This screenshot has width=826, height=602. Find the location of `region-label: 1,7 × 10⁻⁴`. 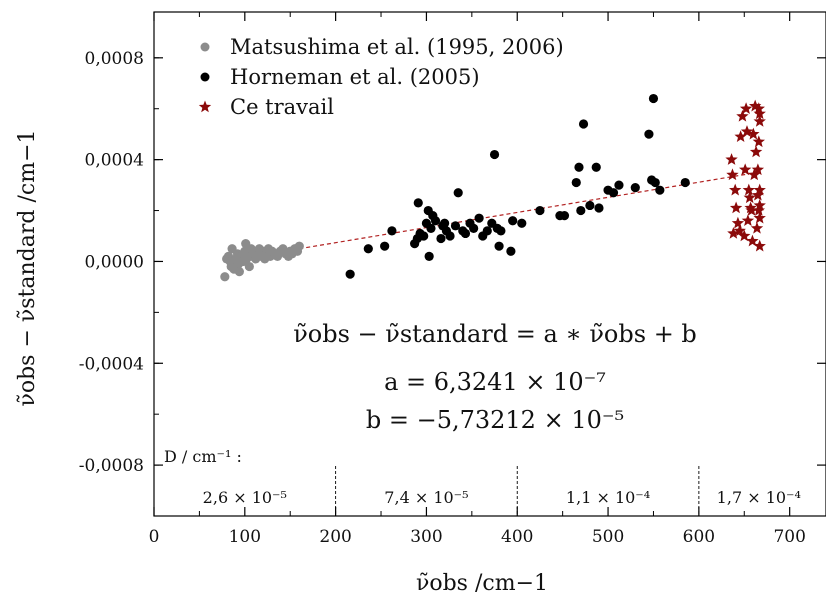

region-label: 1,7 × 10⁻⁴ is located at coordinates (759, 497).